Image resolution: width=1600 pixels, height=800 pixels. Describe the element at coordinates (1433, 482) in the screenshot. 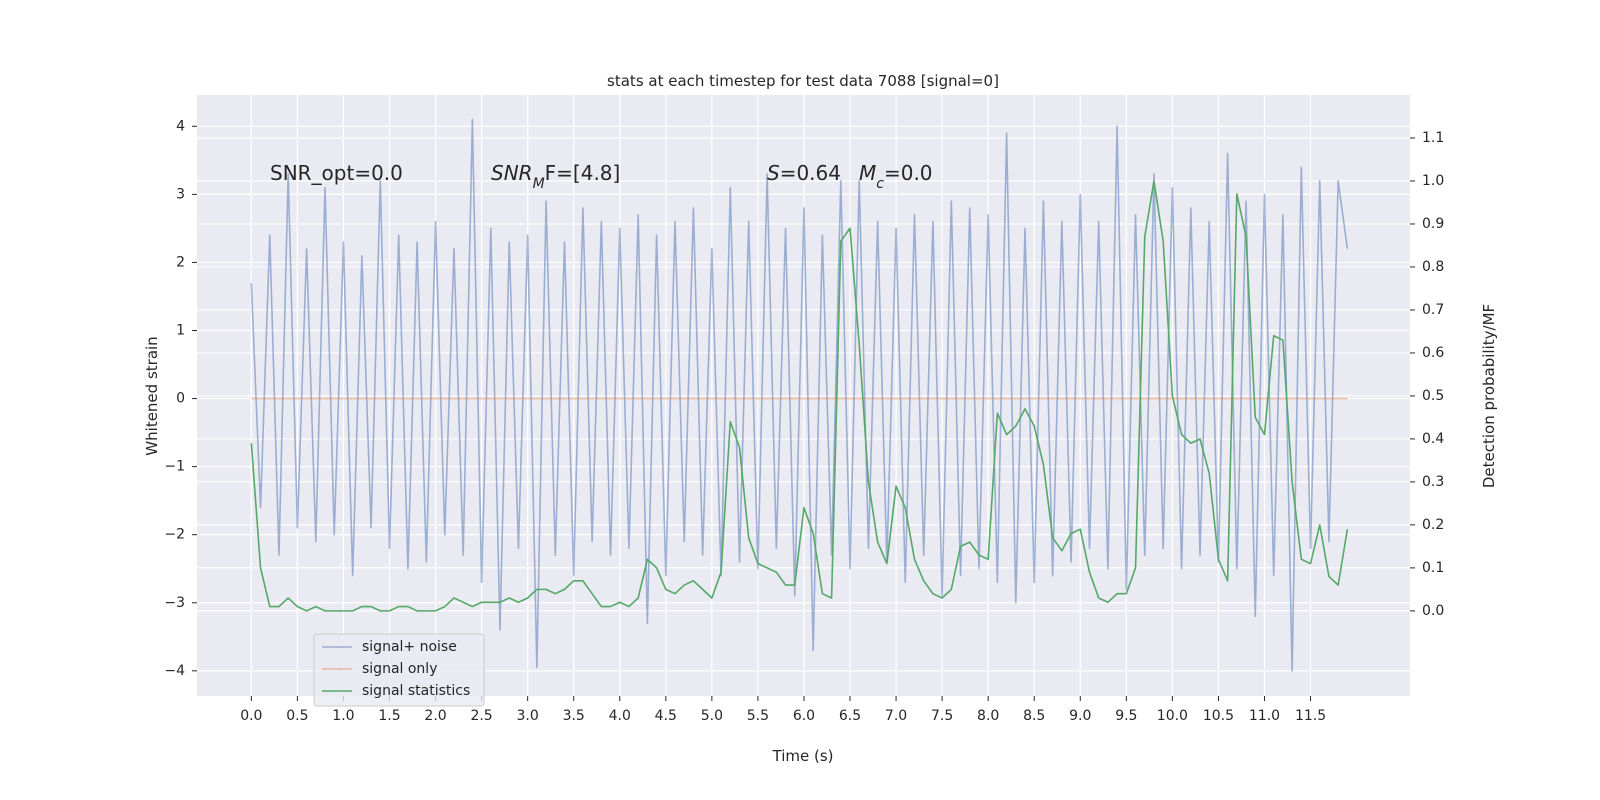

I see `y2-tick-label: 0.3` at that location.